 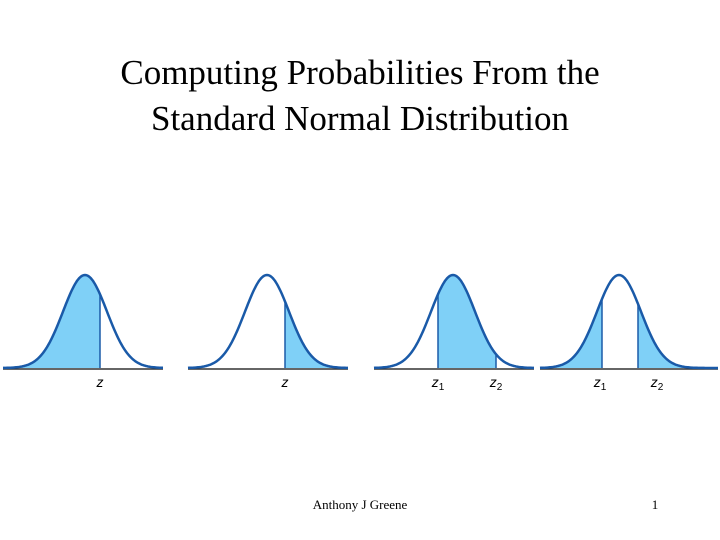 I want to click on page-number: 1, so click(x=655, y=504).